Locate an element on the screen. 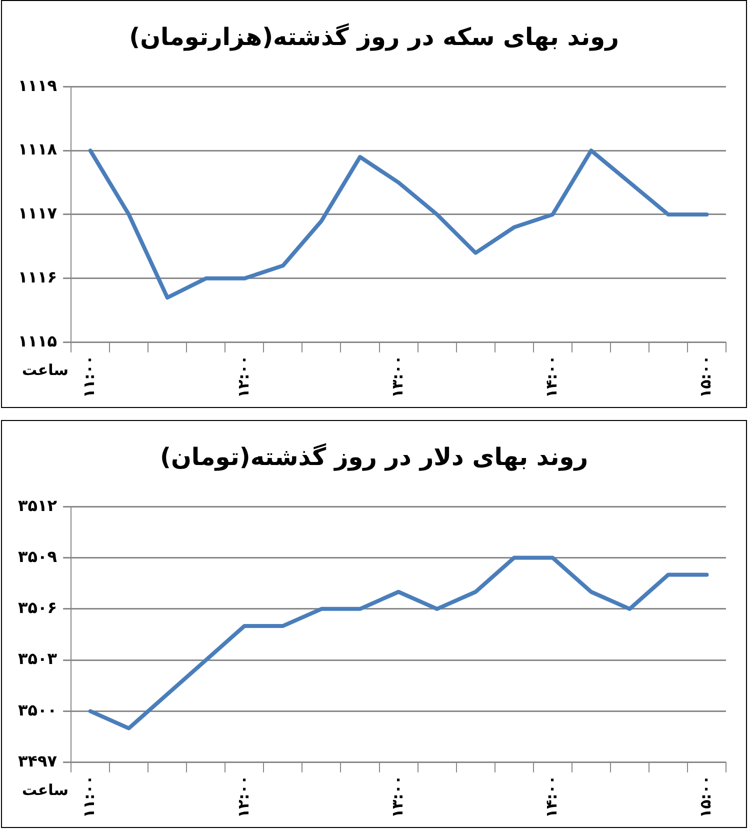 This screenshot has width=750, height=836. y-tick-label: ۱۱۱۹ is located at coordinates (38, 85).